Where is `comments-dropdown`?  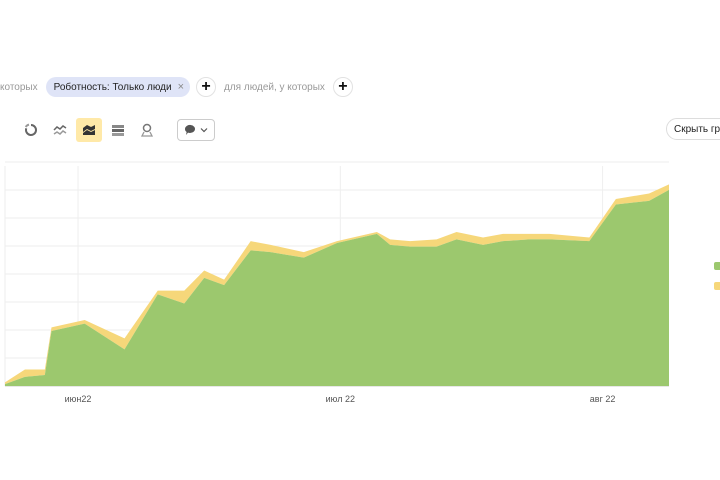 comments-dropdown is located at coordinates (196, 130).